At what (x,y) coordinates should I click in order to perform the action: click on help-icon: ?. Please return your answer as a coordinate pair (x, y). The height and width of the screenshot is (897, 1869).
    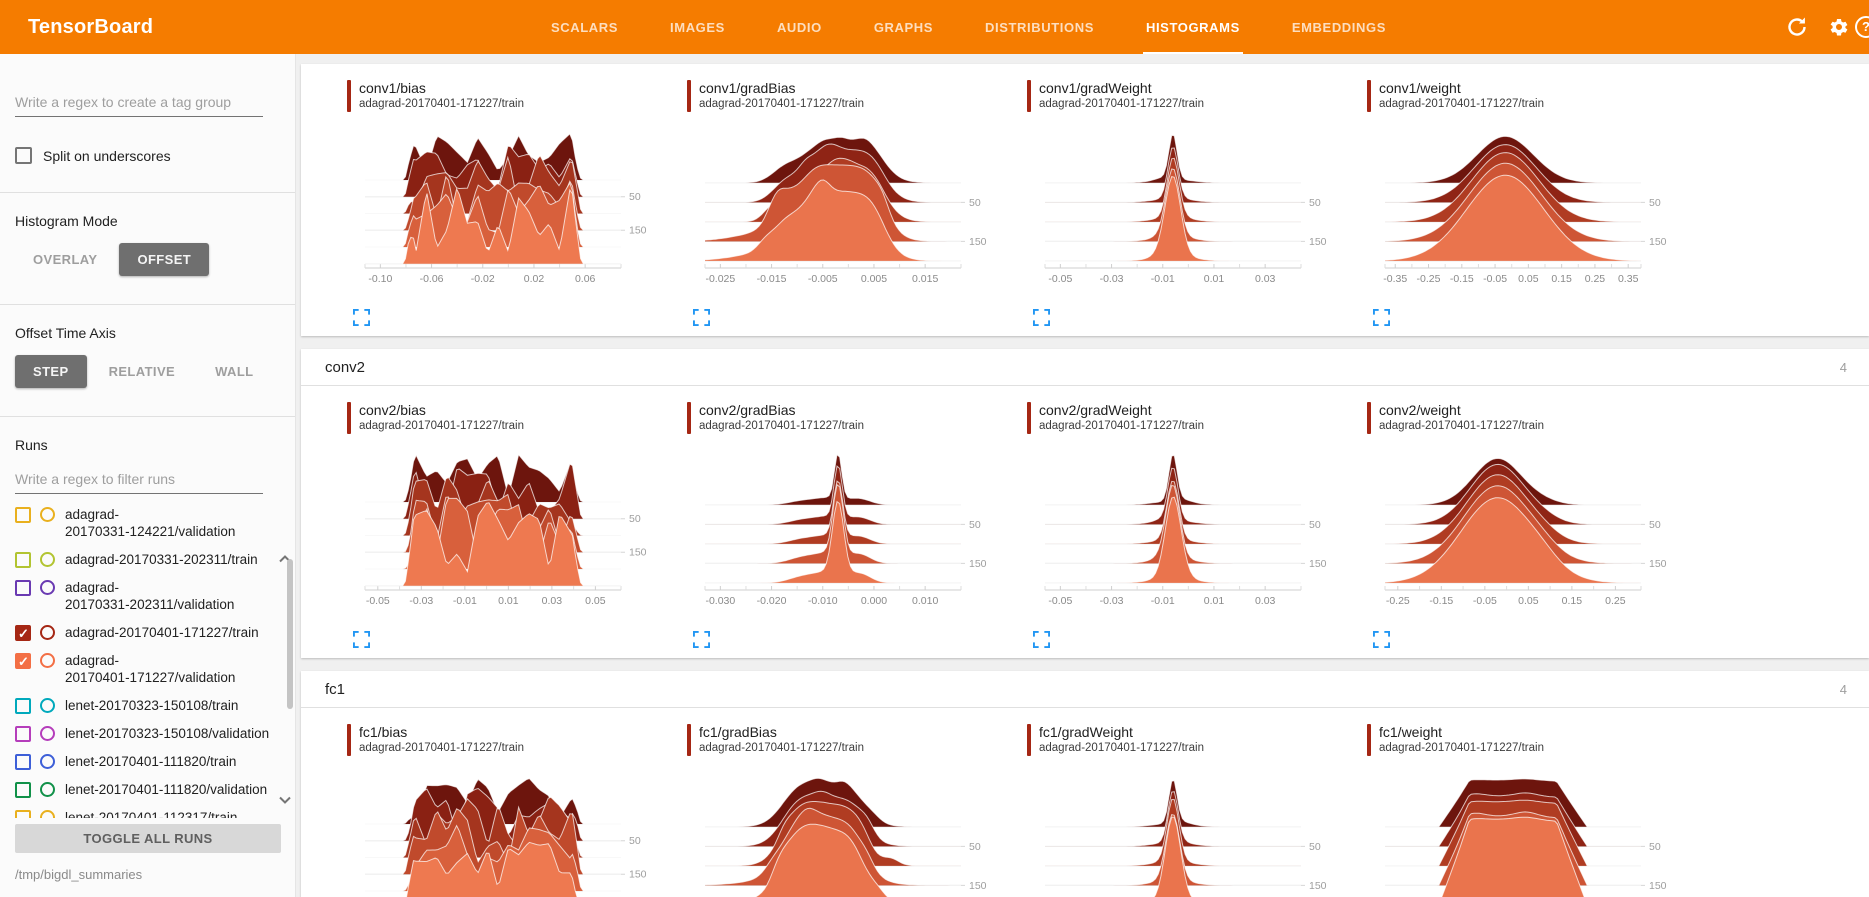
    Looking at the image, I should click on (1862, 27).